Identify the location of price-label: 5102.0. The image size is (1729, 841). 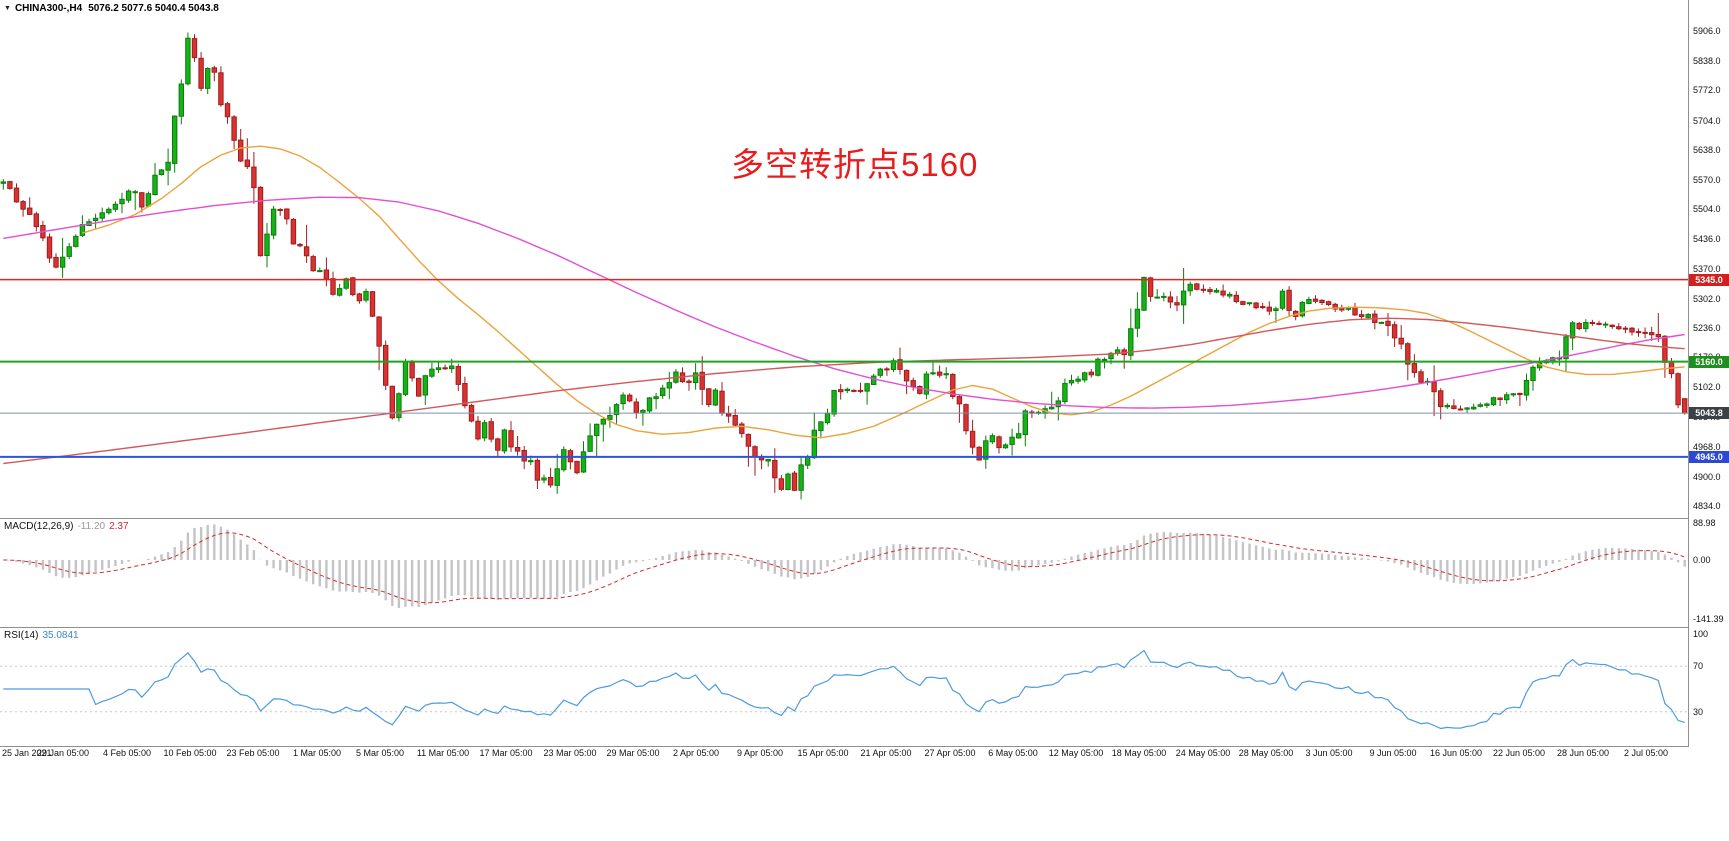
(1707, 387).